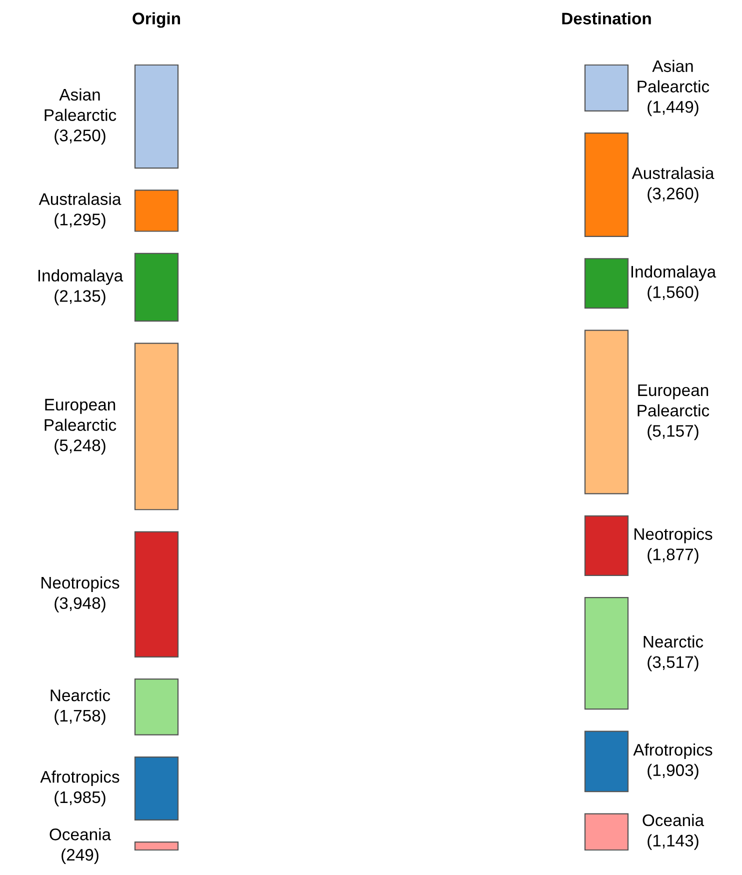  I want to click on data-label: (1,903), so click(673, 772).